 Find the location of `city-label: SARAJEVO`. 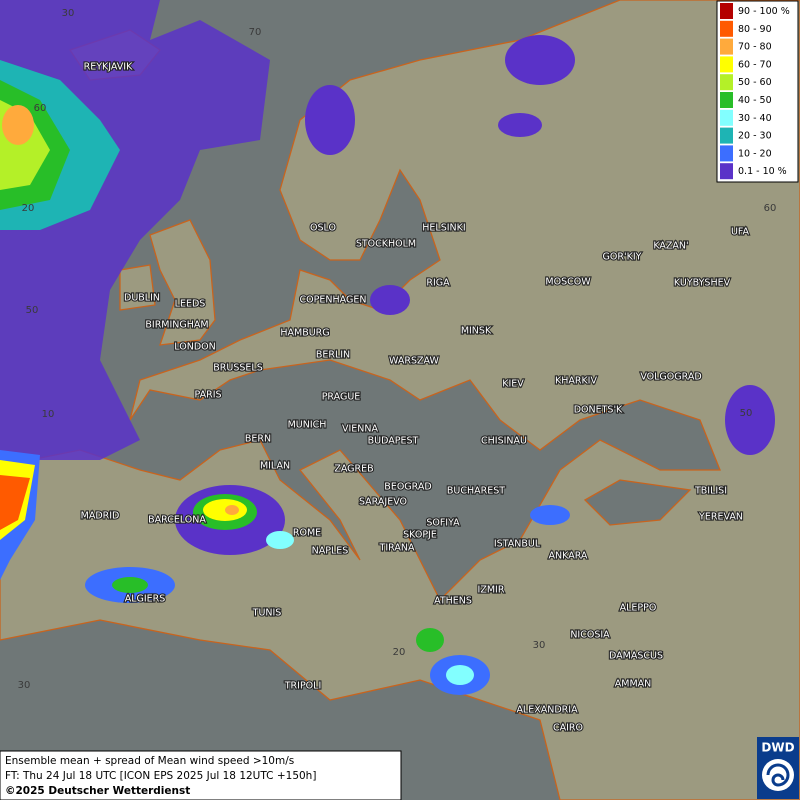

city-label: SARAJEVO is located at coordinates (383, 502).